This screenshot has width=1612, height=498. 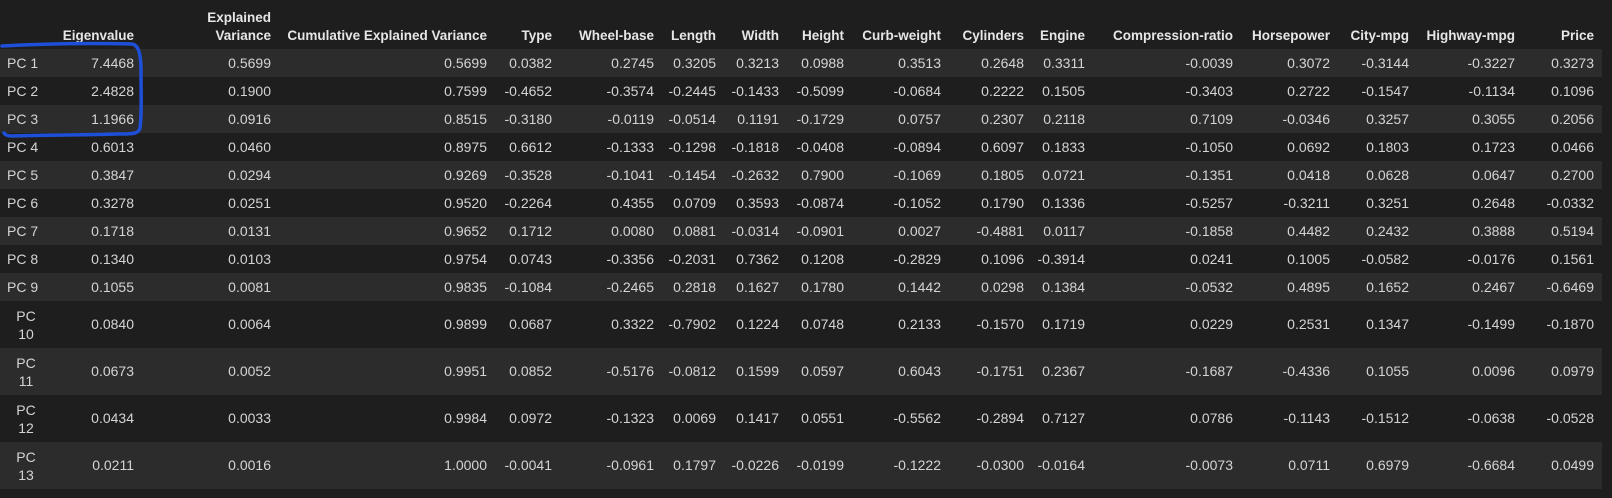 What do you see at coordinates (527, 175) in the screenshot?
I see `cell-type: -0.3528` at bounding box center [527, 175].